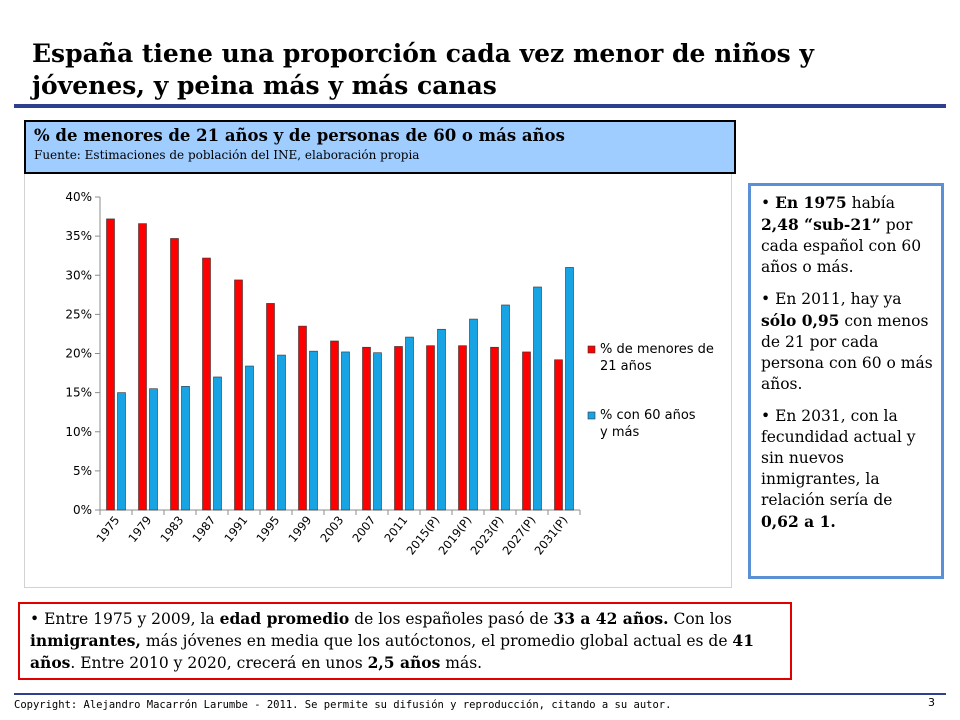 Image resolution: width=960 pixels, height=720 pixels. Describe the element at coordinates (363, 529) in the screenshot. I see `x-tick-label: 2007` at that location.